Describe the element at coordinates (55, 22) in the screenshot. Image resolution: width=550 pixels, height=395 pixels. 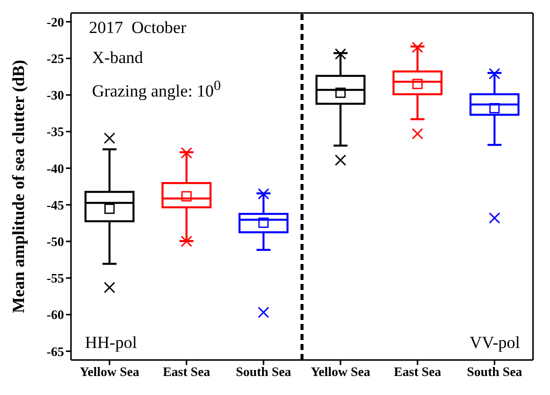
I see `y-tick-label: -20` at that location.